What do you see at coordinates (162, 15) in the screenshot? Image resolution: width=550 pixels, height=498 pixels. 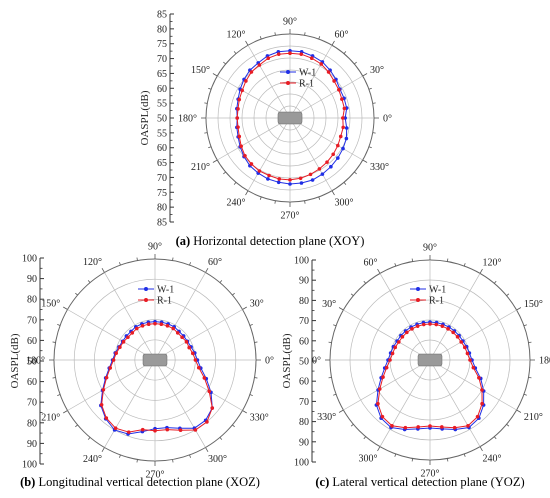 I see `r-tick-label: 85` at bounding box center [162, 15].